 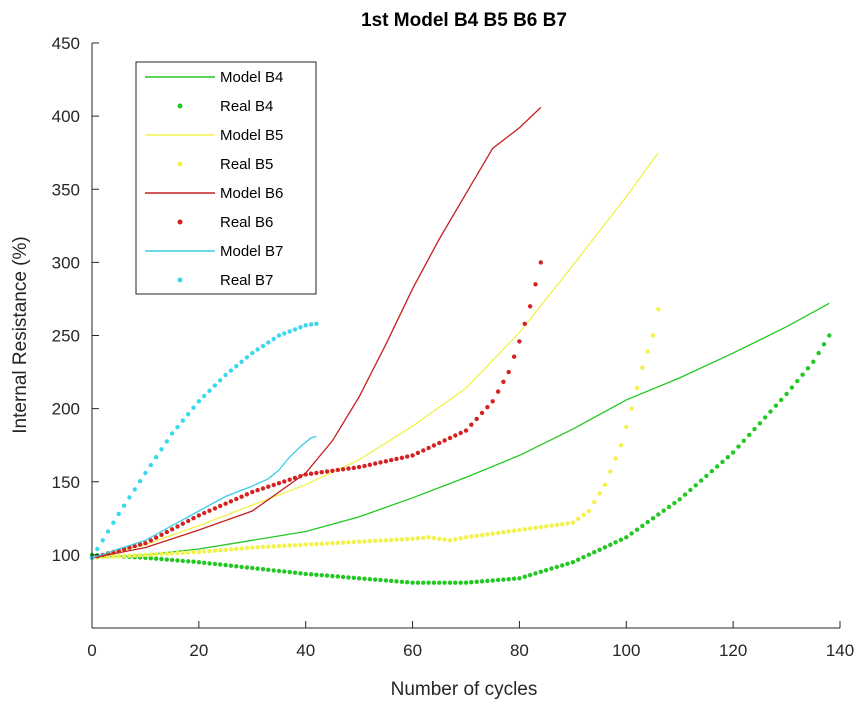 What do you see at coordinates (251, 251) in the screenshot?
I see `legend-label: Model B7` at bounding box center [251, 251].